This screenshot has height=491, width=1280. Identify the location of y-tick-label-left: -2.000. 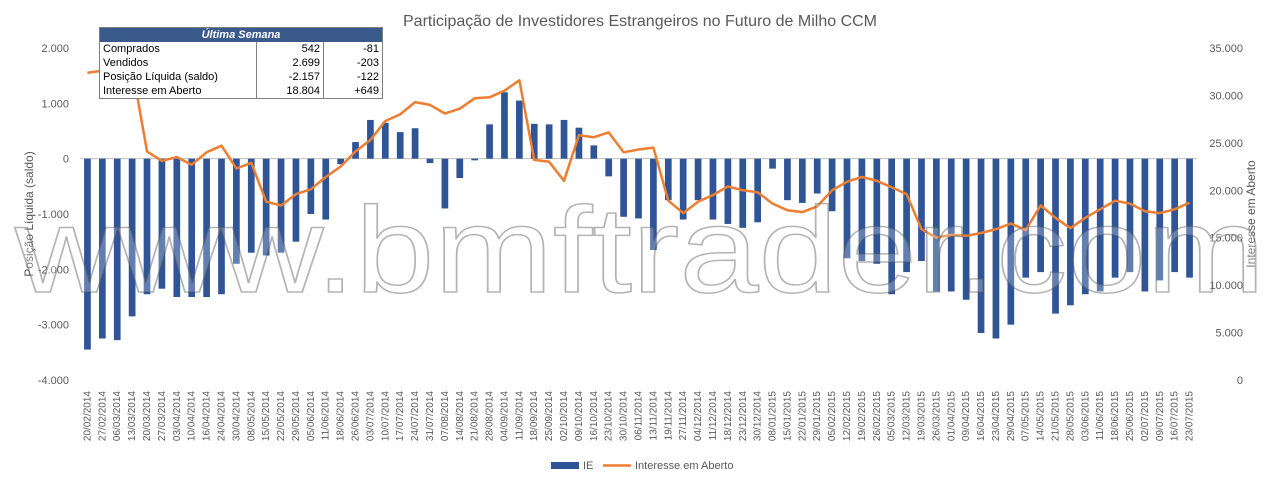
(53, 270).